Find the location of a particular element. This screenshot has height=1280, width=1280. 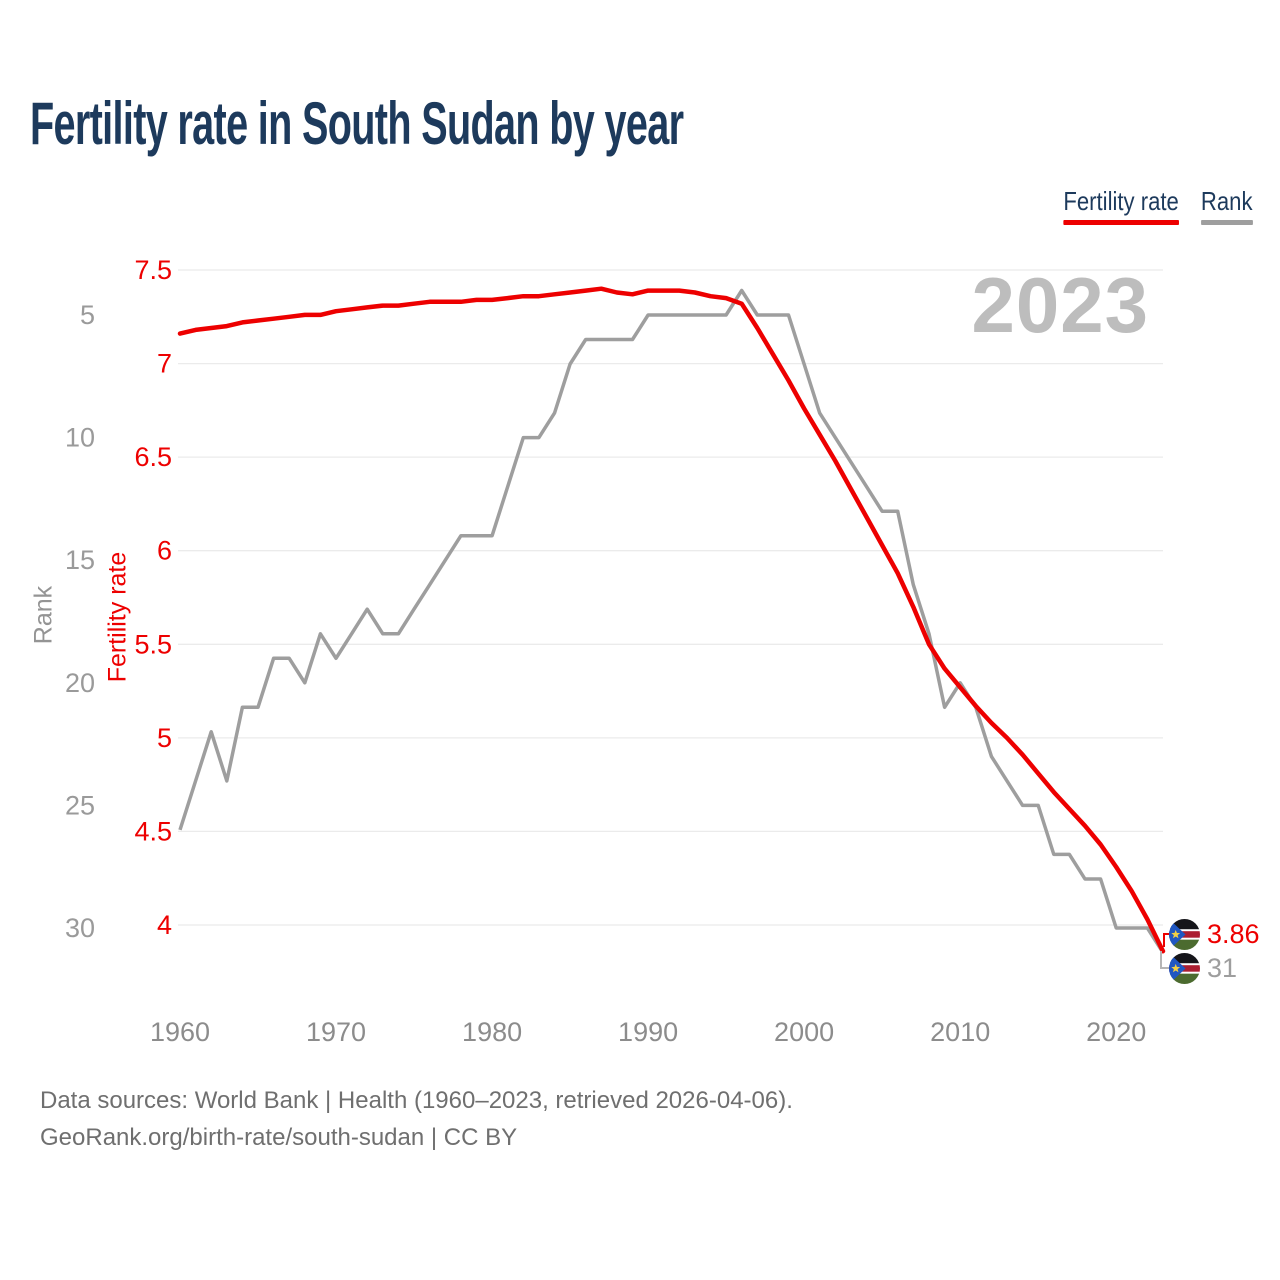

rank-end-label-row: 31 is located at coordinates (1203, 968).